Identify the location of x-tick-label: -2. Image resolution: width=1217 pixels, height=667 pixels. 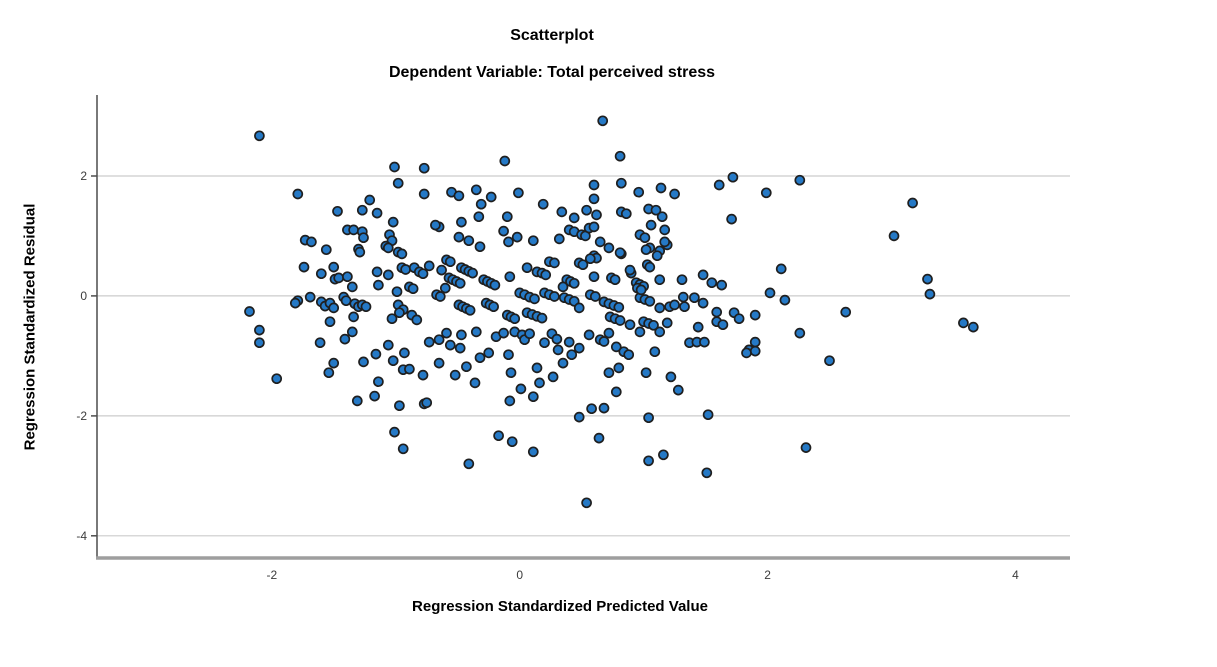
(271, 575).